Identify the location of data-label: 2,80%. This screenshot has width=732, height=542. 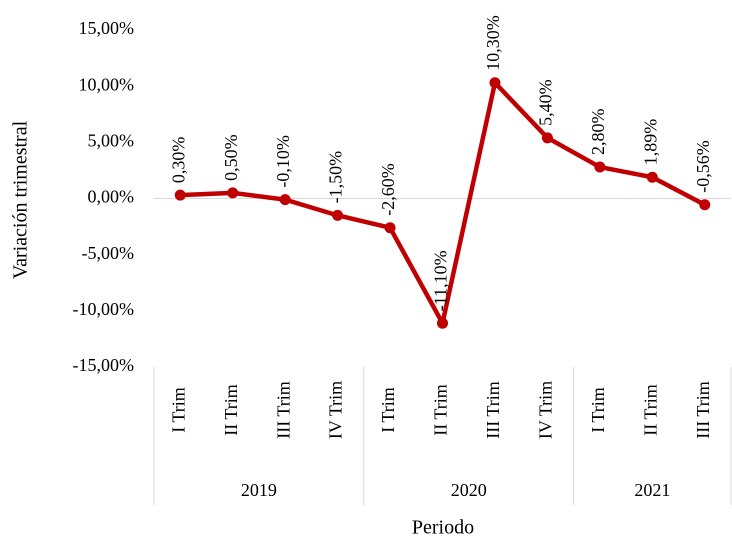
(598, 132).